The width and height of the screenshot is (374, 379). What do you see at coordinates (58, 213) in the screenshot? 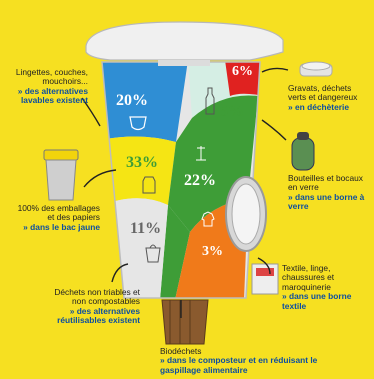
I see `label-bac-jaune-text: 100% des emballages et des papiers` at bounding box center [58, 213].